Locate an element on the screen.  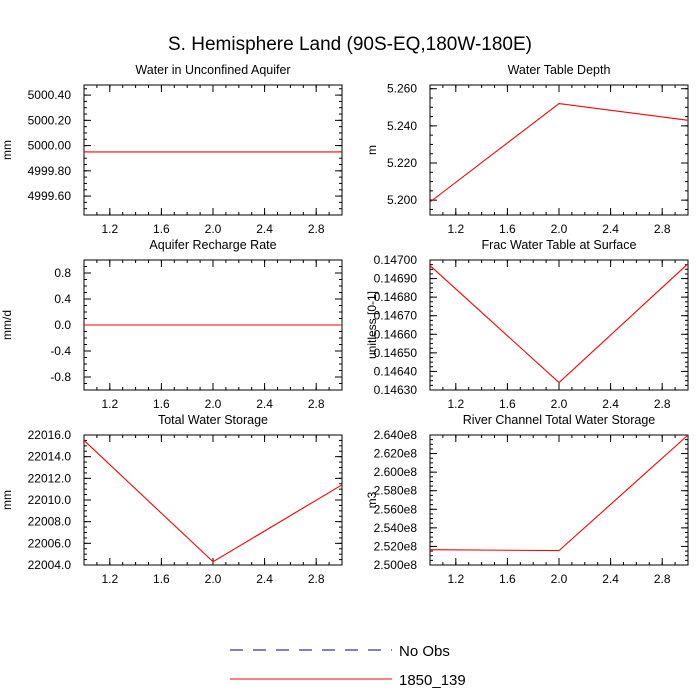
panel-5-y-tick-label: 22010.0 is located at coordinates (50, 500).